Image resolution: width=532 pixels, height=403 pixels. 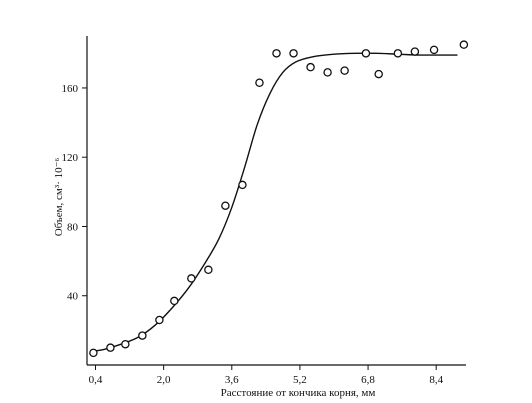 I want to click on y-tick-label: 40, so click(x=73, y=297).